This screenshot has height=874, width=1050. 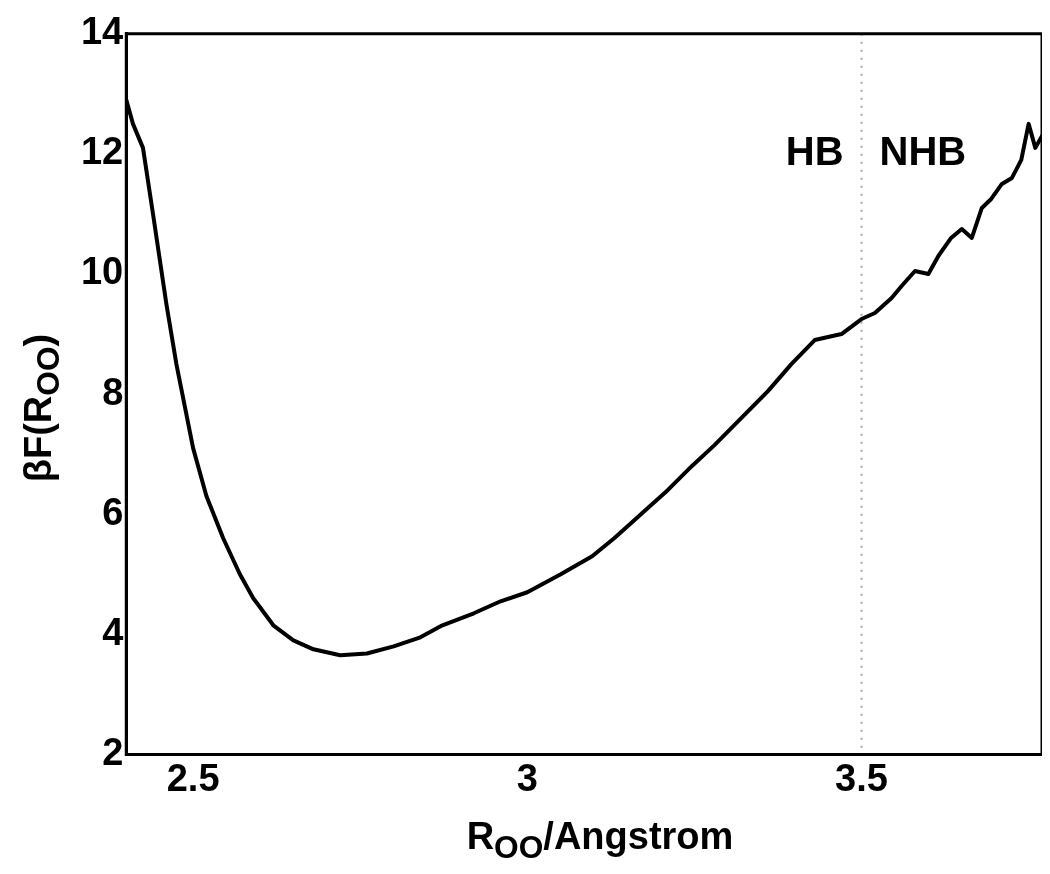 What do you see at coordinates (113, 631) in the screenshot?
I see `y-tick-label: 4` at bounding box center [113, 631].